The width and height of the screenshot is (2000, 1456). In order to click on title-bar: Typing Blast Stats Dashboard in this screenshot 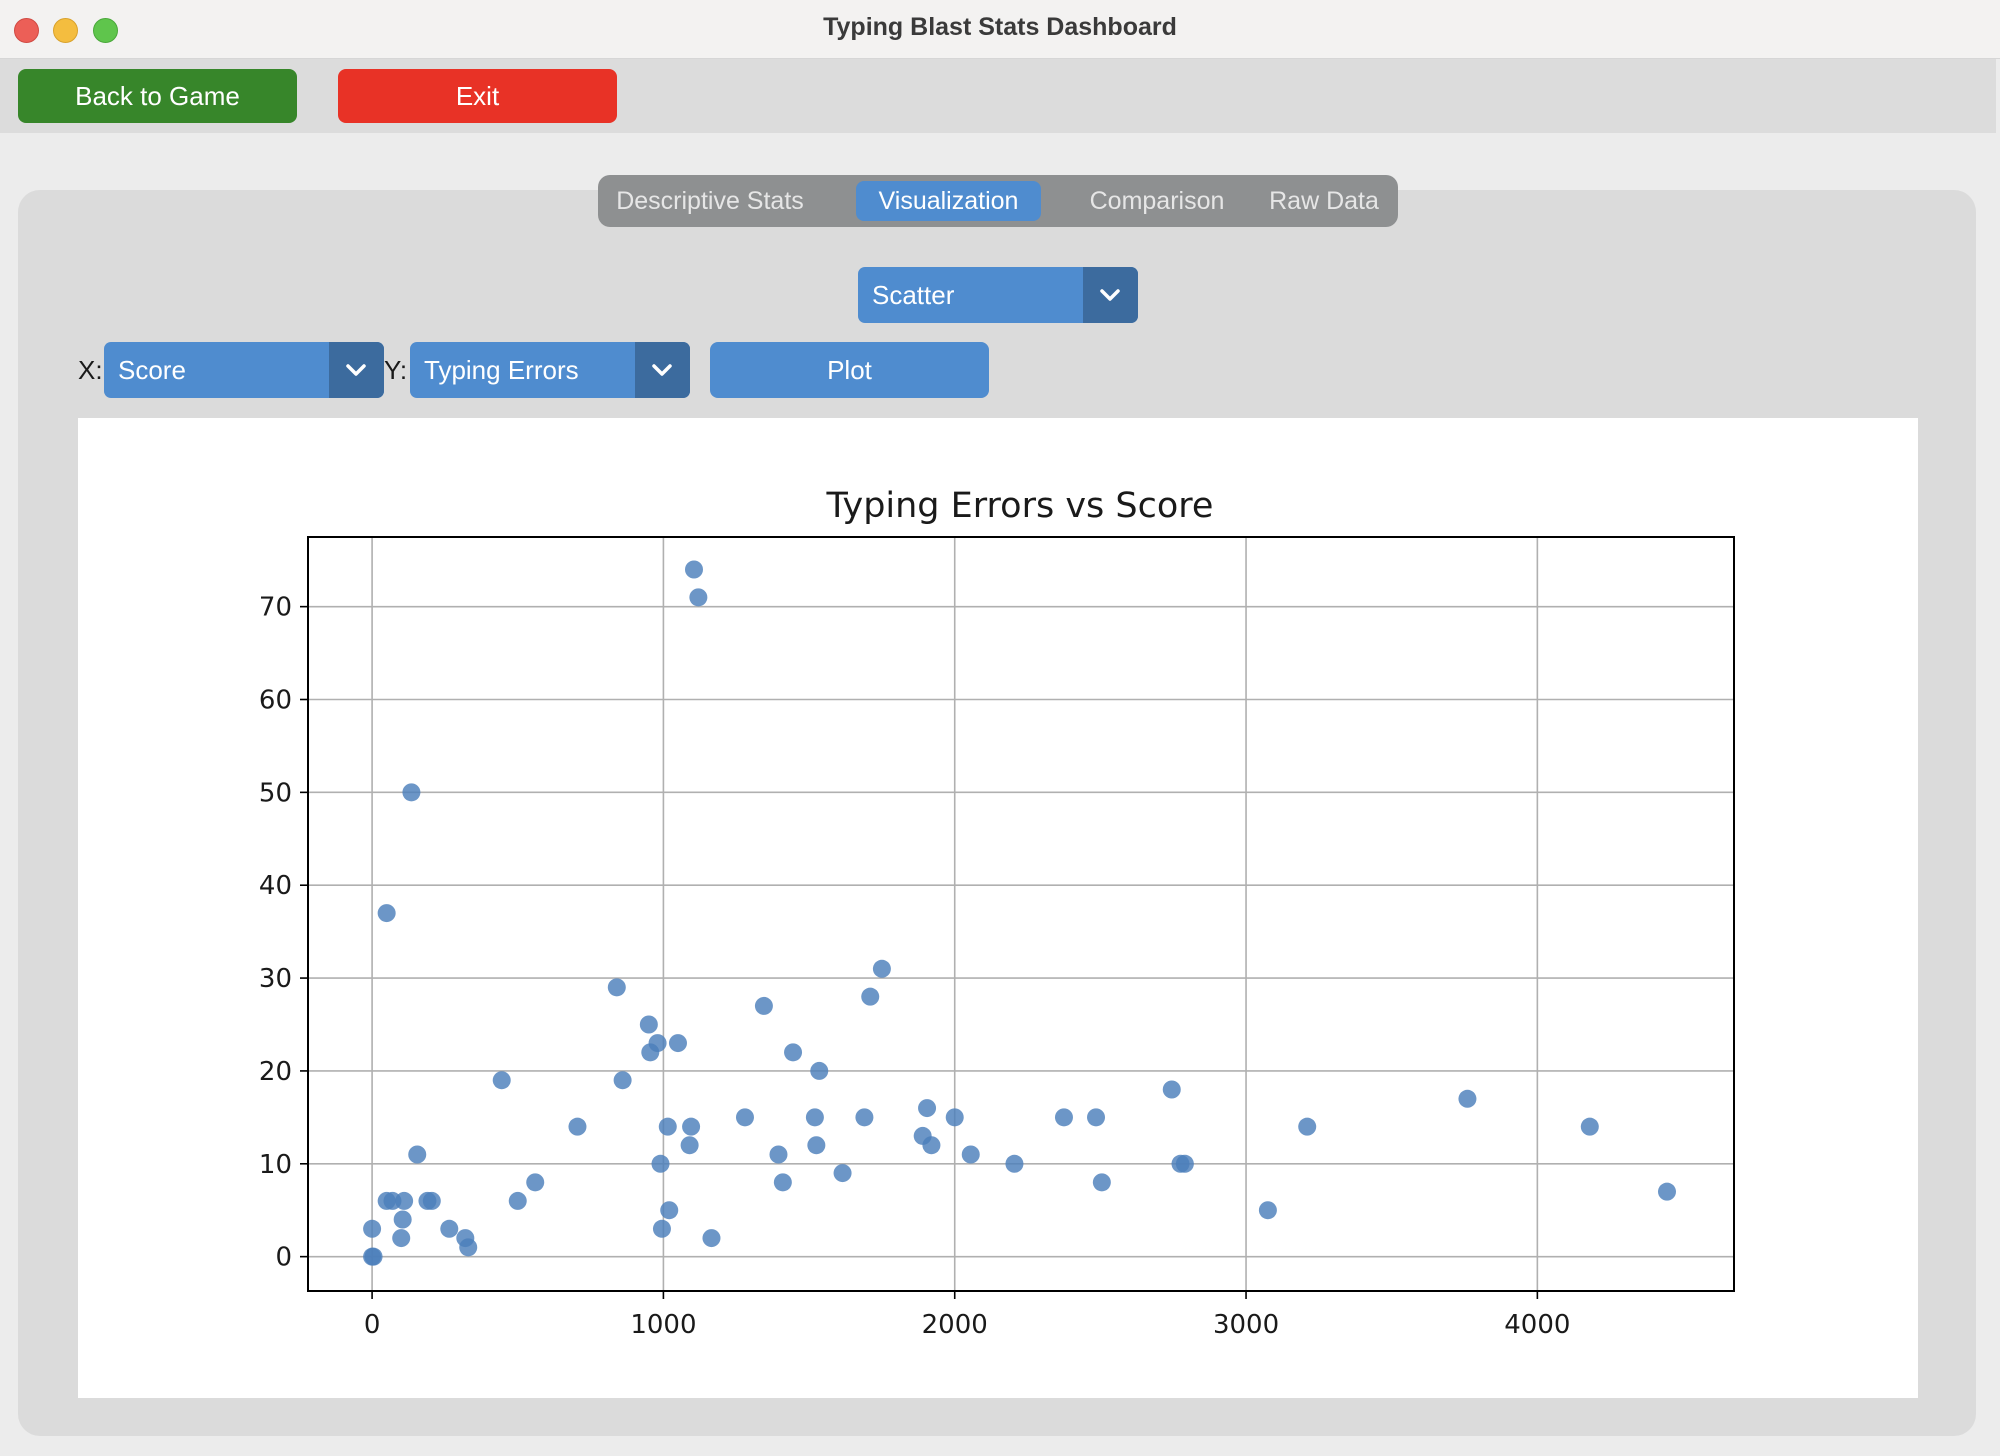, I will do `click(1000, 29)`.